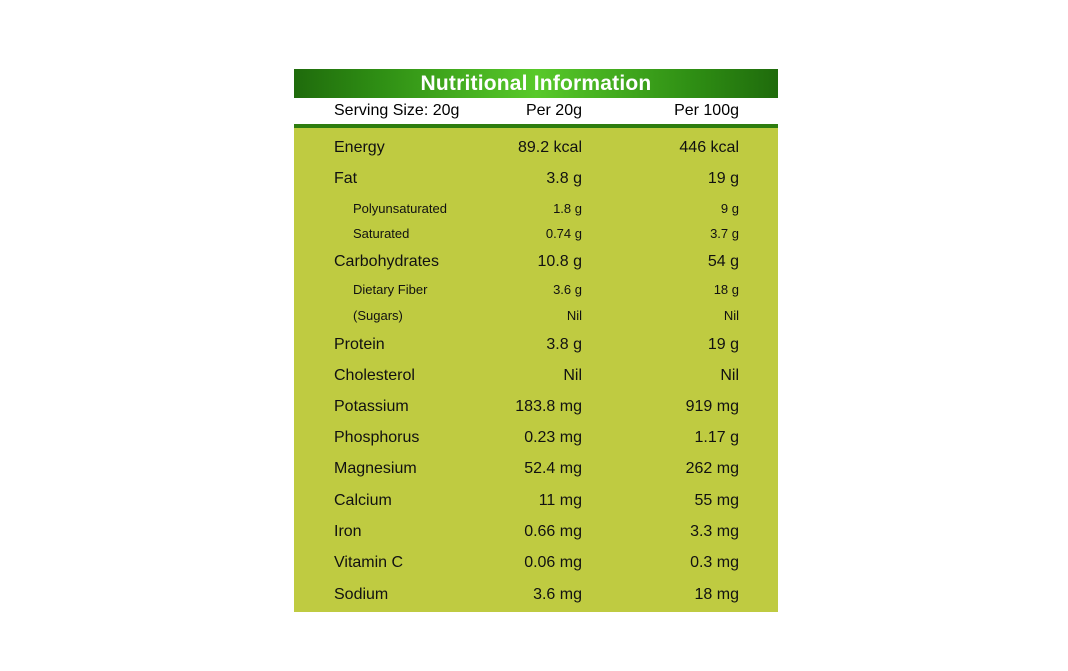 Image resolution: width=1068 pixels, height=671 pixels. I want to click on nutrient-row: Polyunsaturated 1.8 g 9 g, so click(536, 211).